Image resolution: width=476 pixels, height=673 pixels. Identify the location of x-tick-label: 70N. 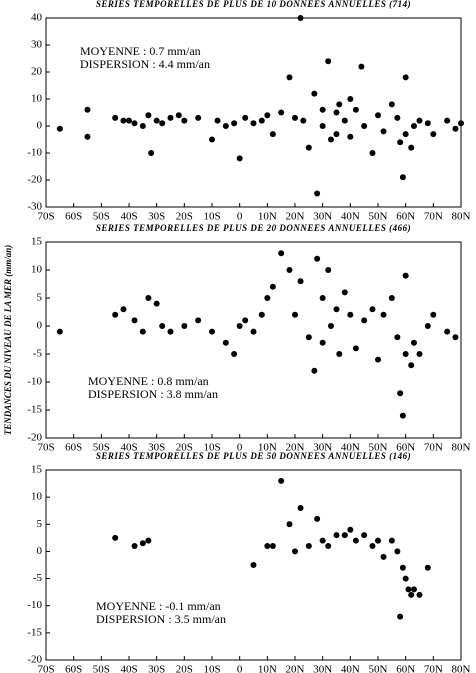
(433, 448).